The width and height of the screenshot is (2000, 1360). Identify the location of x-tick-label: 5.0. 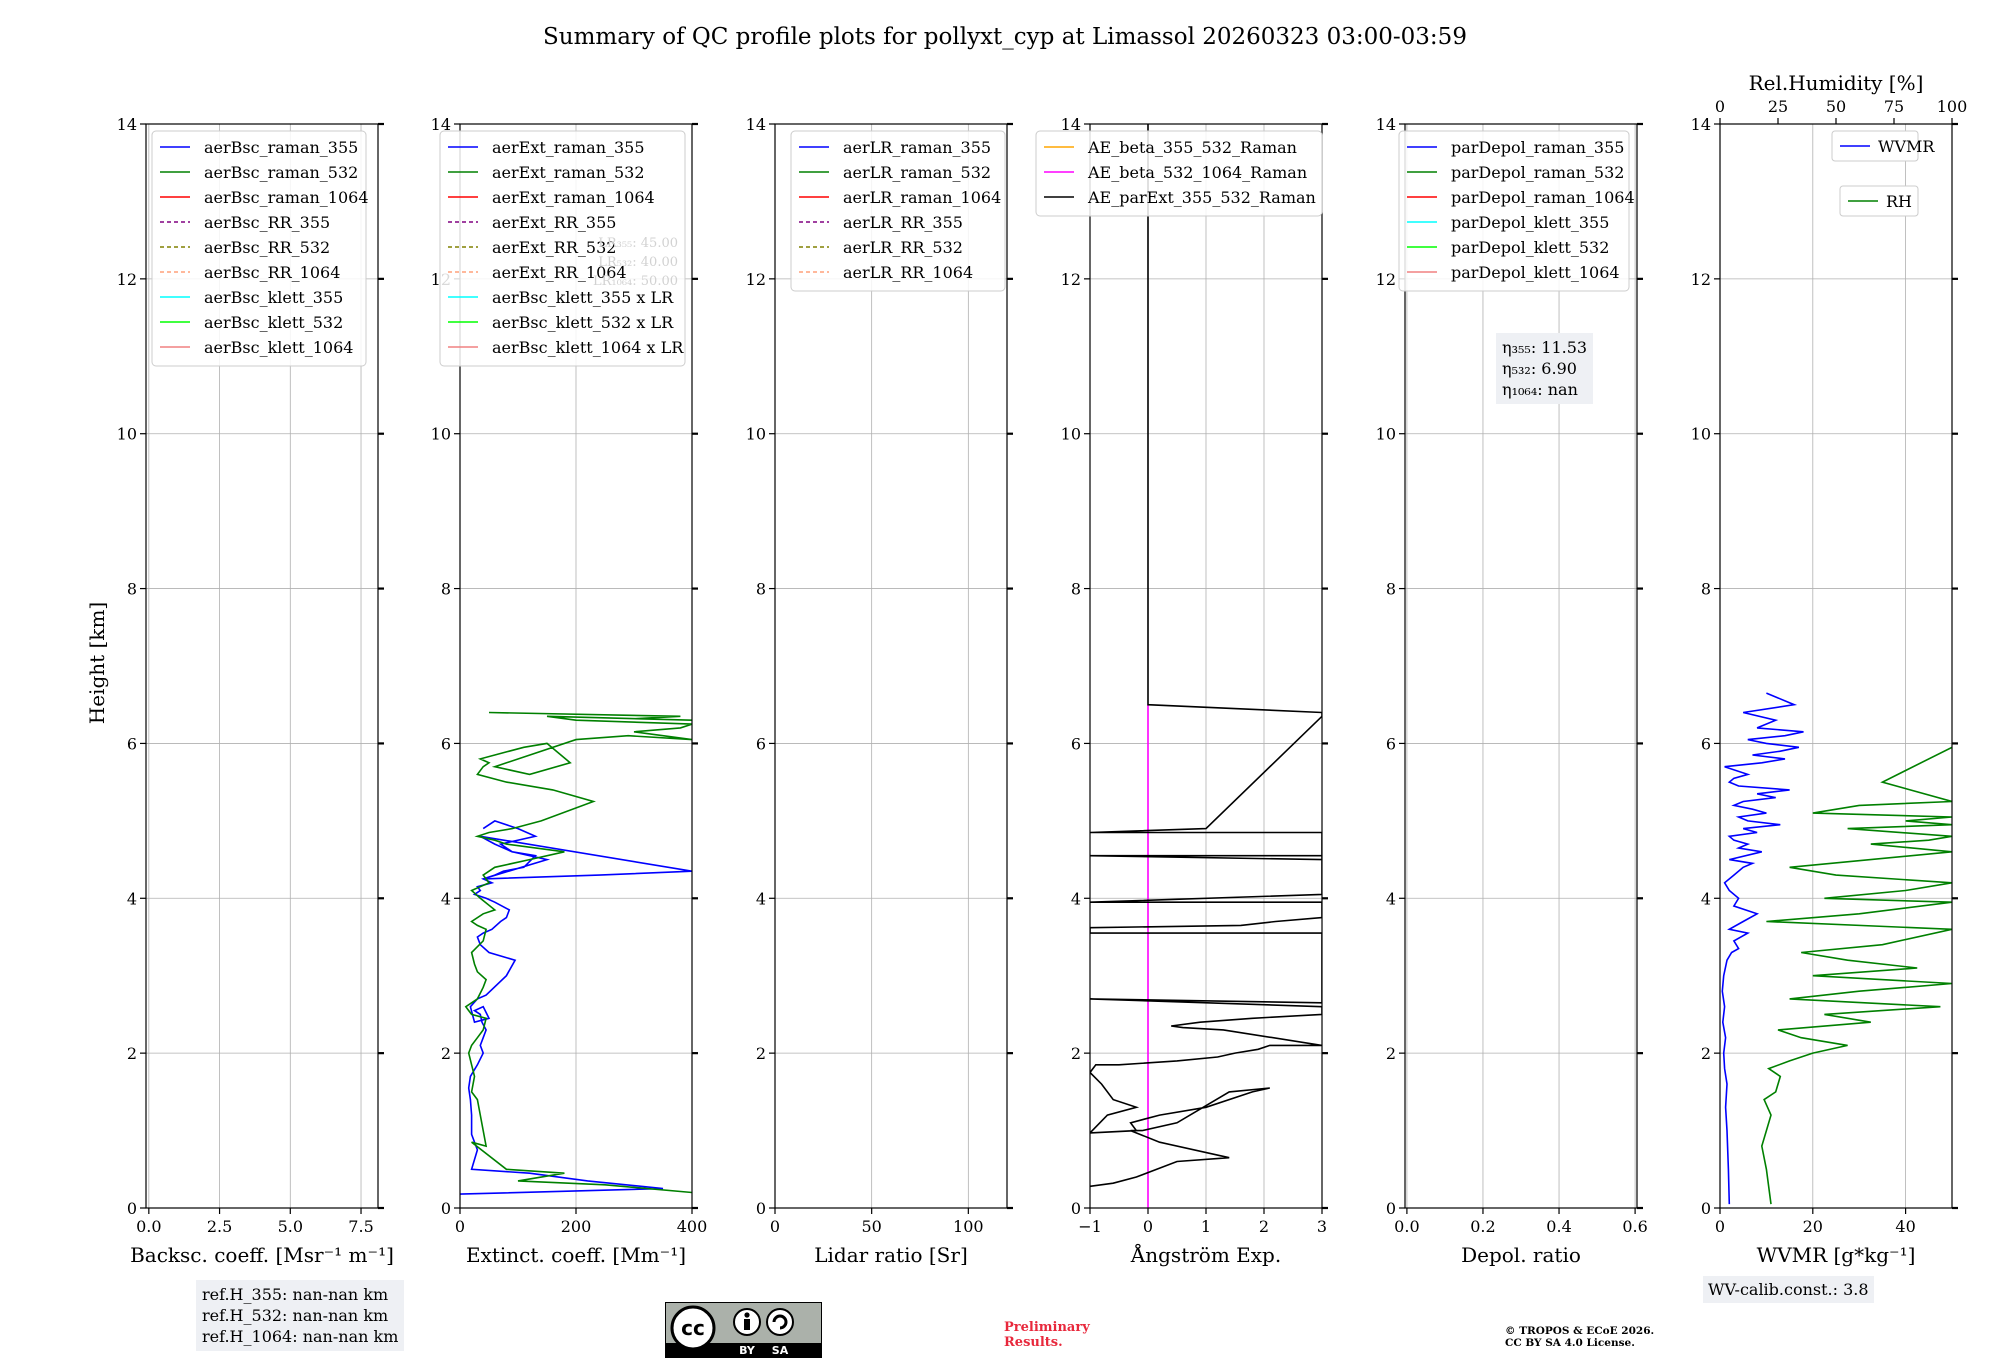
(290, 1226).